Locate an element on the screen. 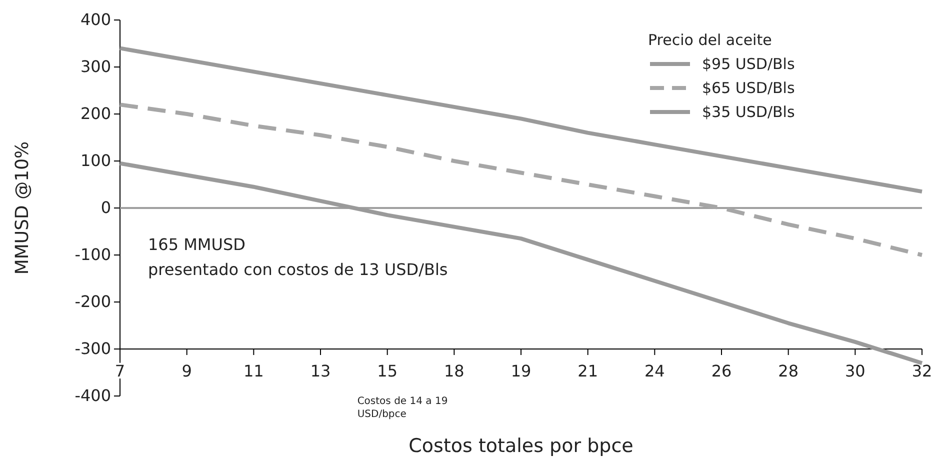 The width and height of the screenshot is (940, 465). x-tick-label: 9 is located at coordinates (187, 370).